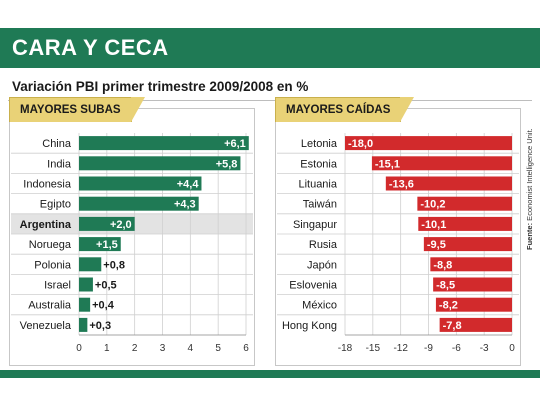 Image resolution: width=540 pixels, height=405 pixels. I want to click on value-label: +0,5, so click(106, 286).